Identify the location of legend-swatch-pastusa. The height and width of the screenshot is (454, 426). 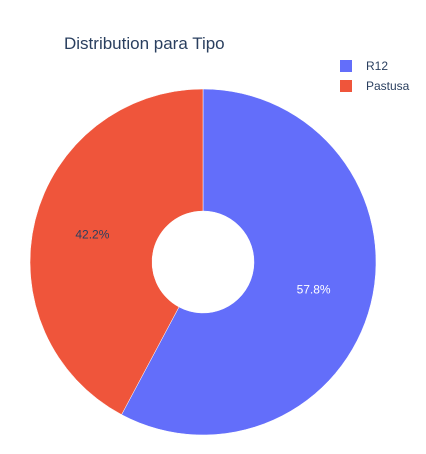
(346, 86).